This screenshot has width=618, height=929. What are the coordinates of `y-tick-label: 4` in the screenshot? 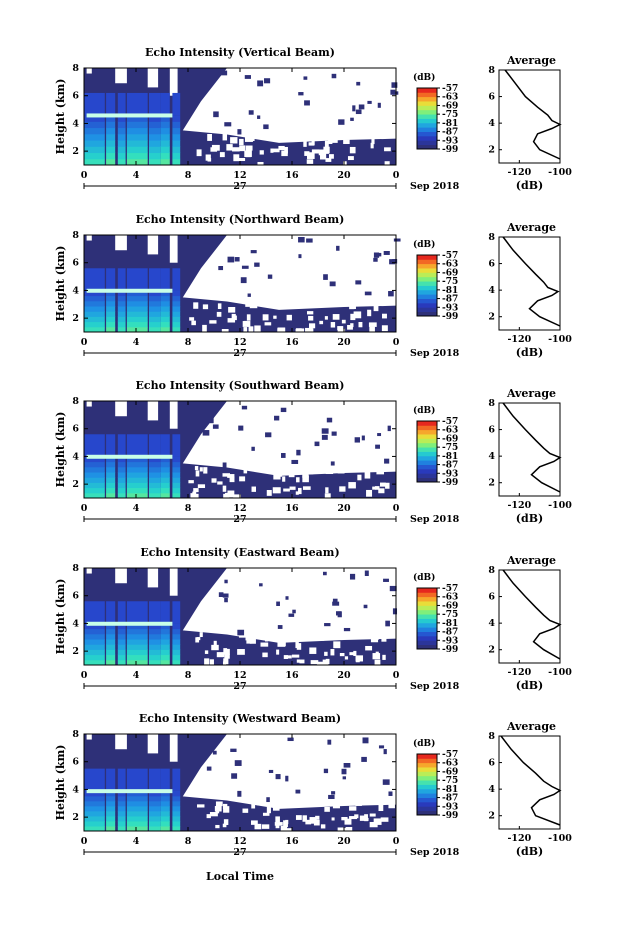 It's located at (75, 456).